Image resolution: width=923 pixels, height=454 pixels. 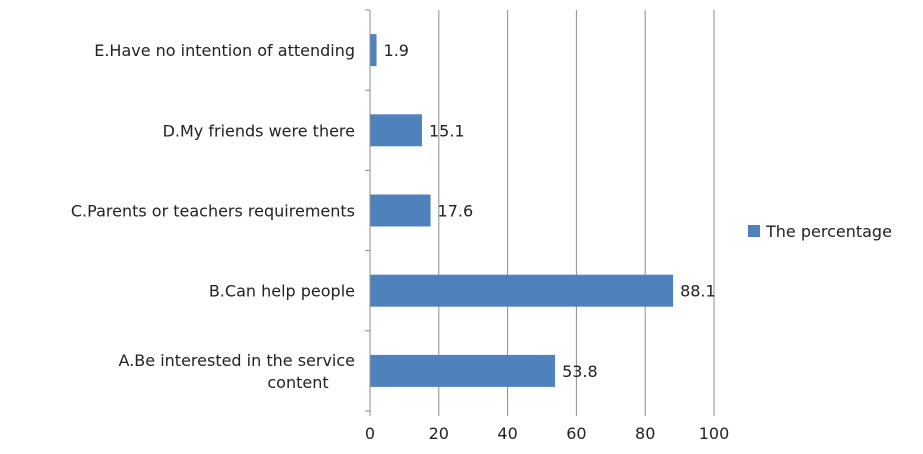 I want to click on x-tick-label: 100, so click(x=714, y=433).